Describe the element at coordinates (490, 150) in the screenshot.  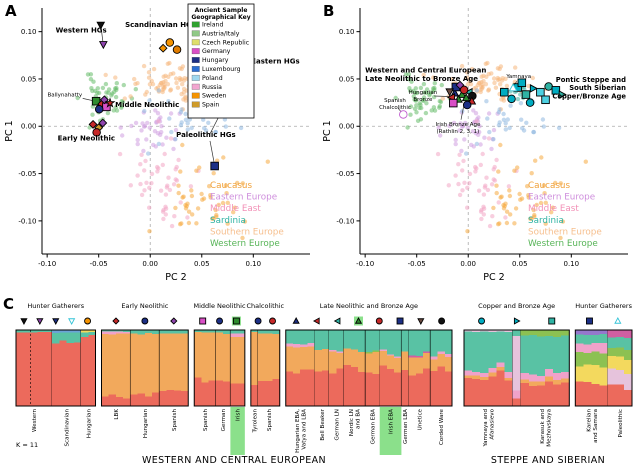
I see `modern-populations` at that location.